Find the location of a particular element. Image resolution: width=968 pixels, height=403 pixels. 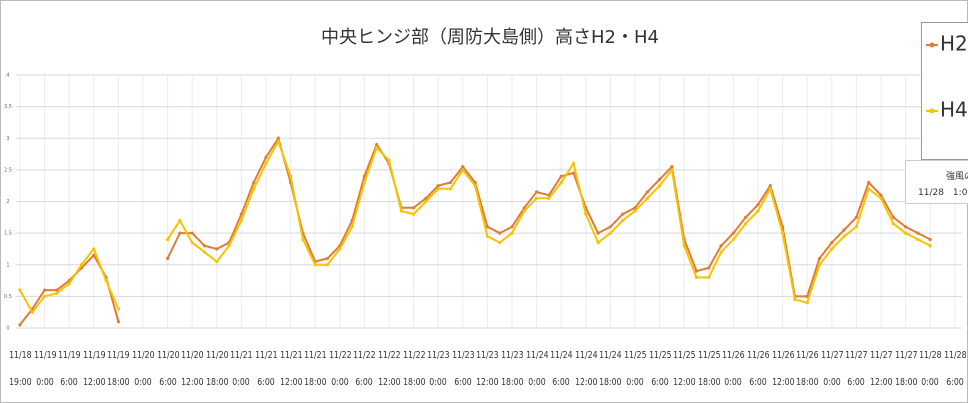

x-tick-label: 11/19 6:00 is located at coordinates (69, 369).